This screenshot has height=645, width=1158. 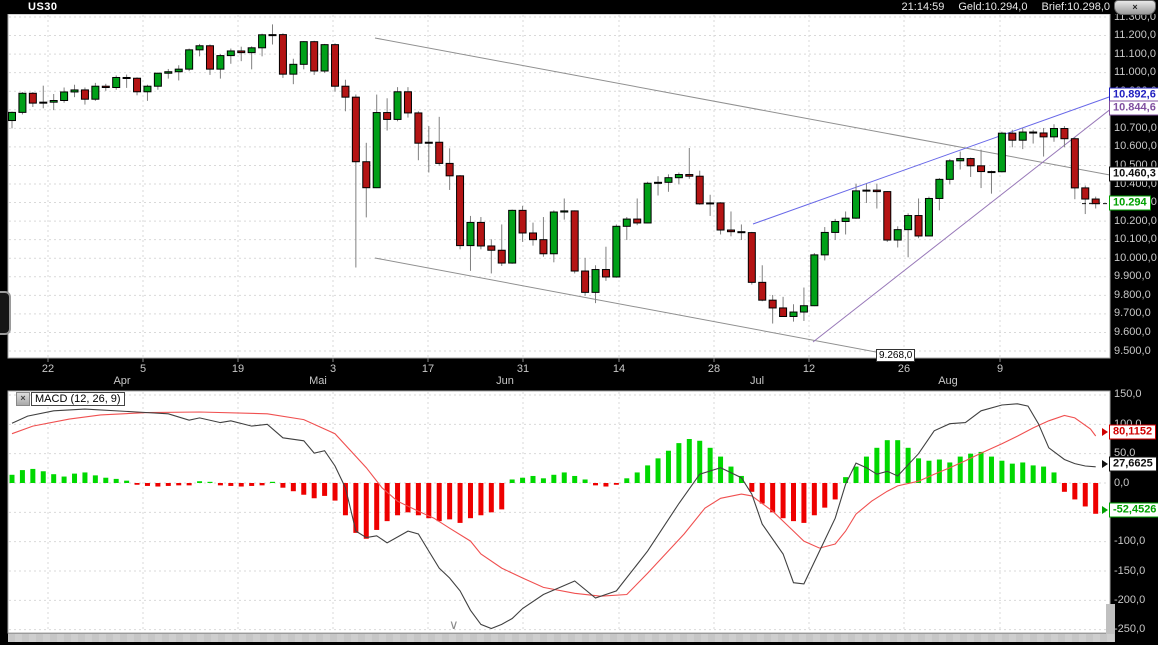 What do you see at coordinates (143, 369) in the screenshot?
I see `time-axis-label: 5` at bounding box center [143, 369].